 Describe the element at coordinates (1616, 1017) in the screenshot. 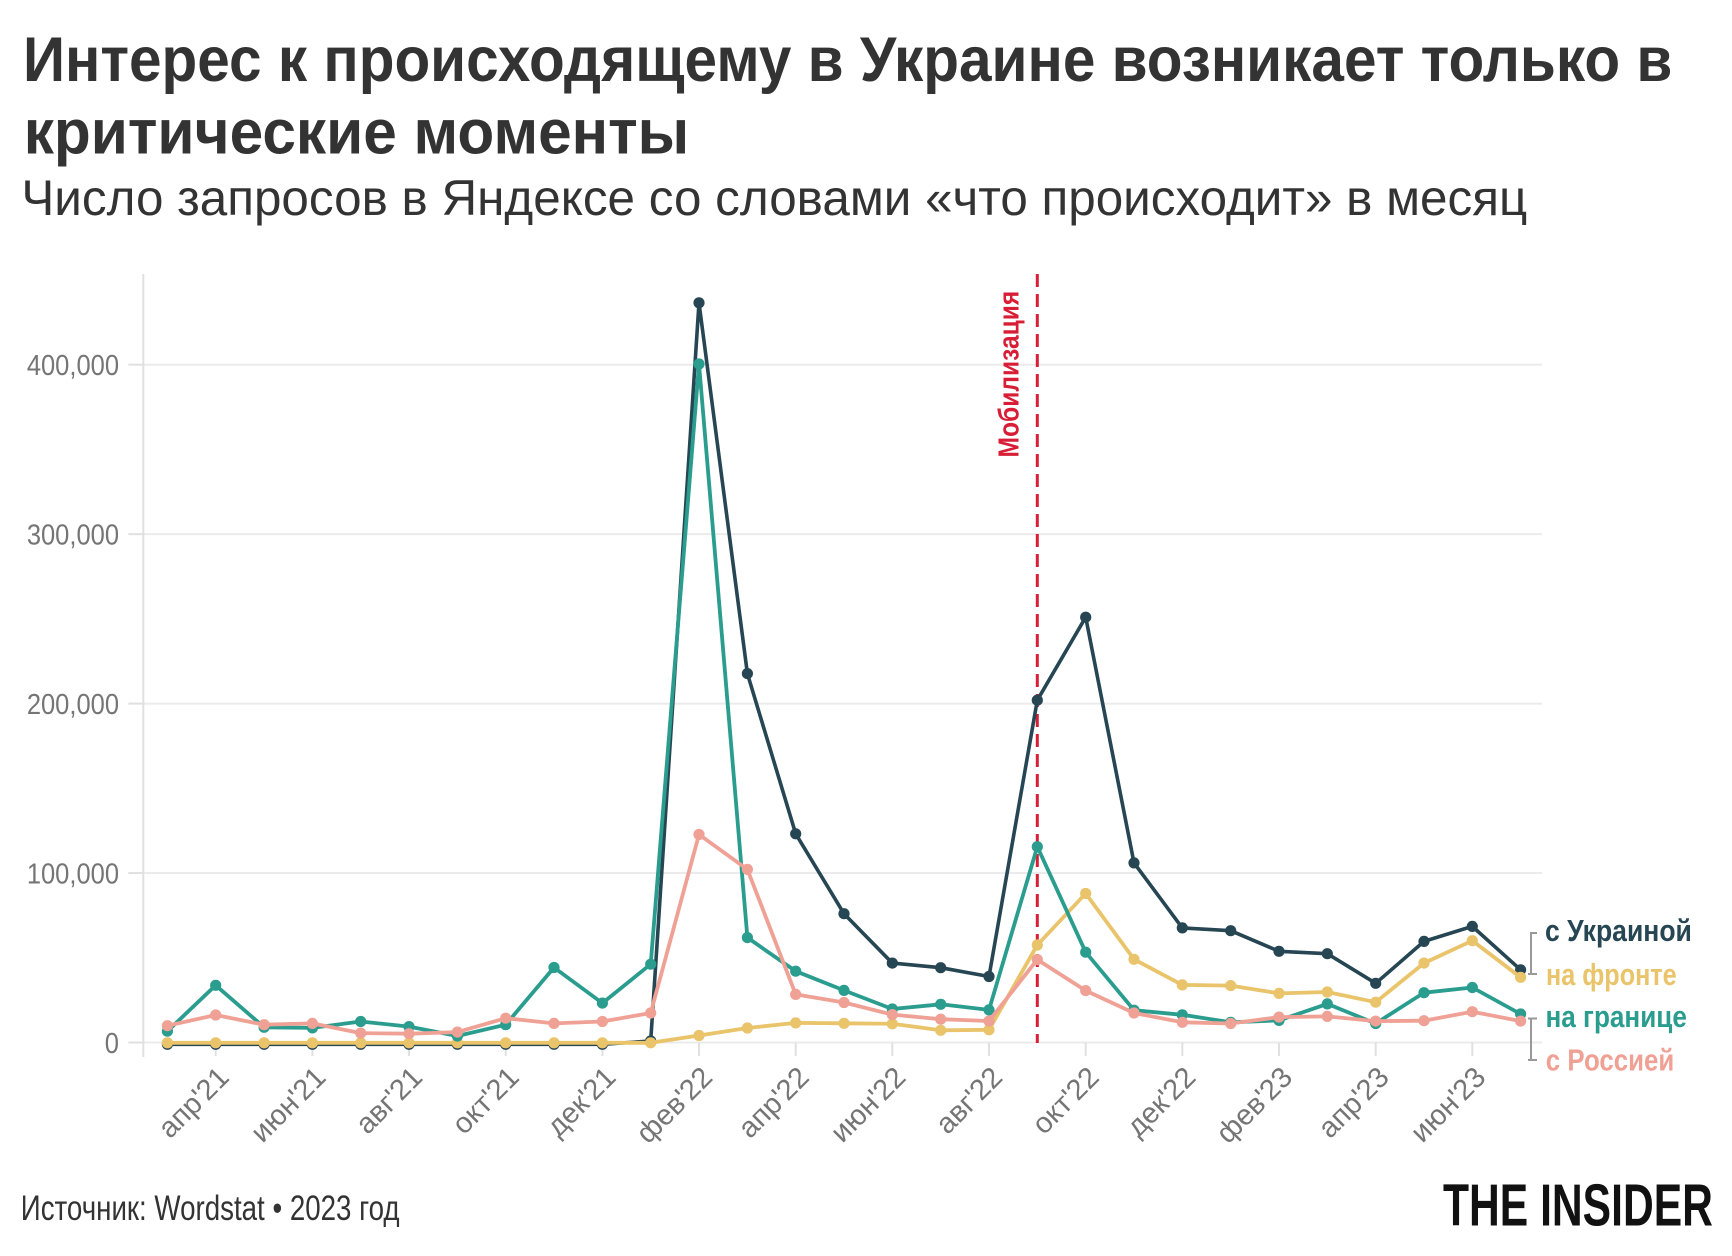

I see `svg-text: на границе` at that location.